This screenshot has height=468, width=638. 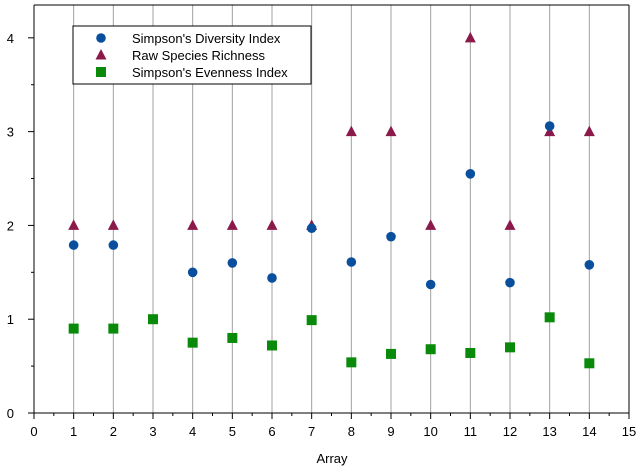 I want to click on legend-box, so click(x=192, y=55).